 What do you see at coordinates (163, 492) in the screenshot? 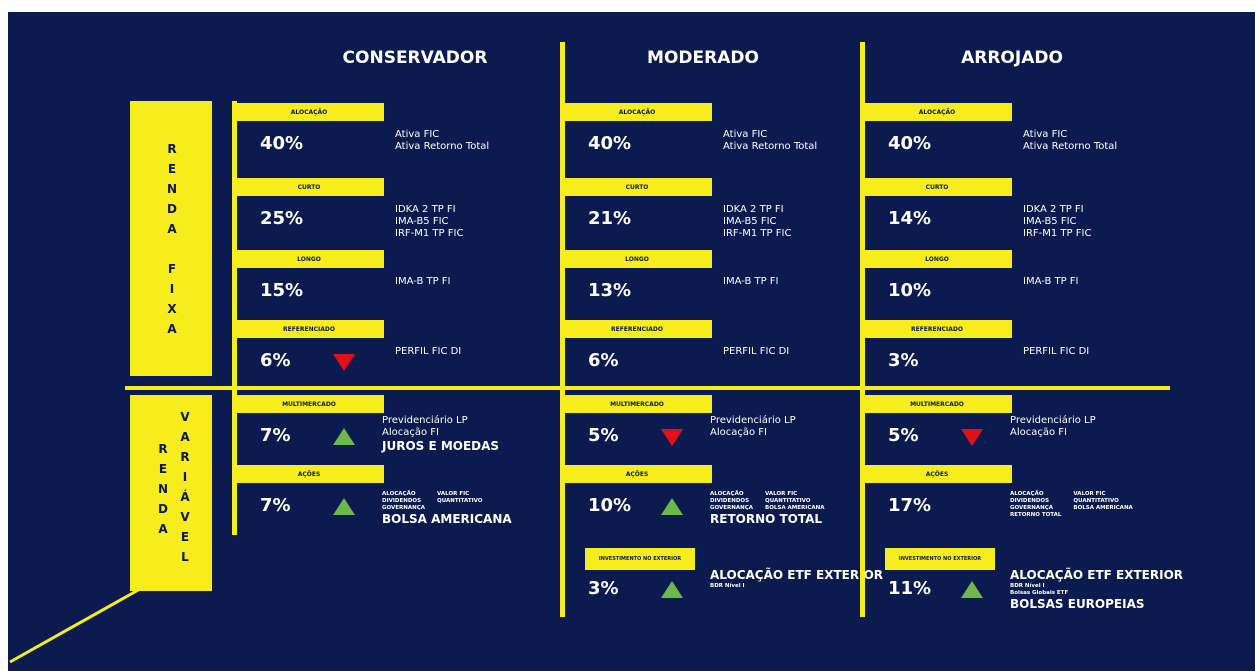
I see `variable-label: RENDA` at bounding box center [163, 492].